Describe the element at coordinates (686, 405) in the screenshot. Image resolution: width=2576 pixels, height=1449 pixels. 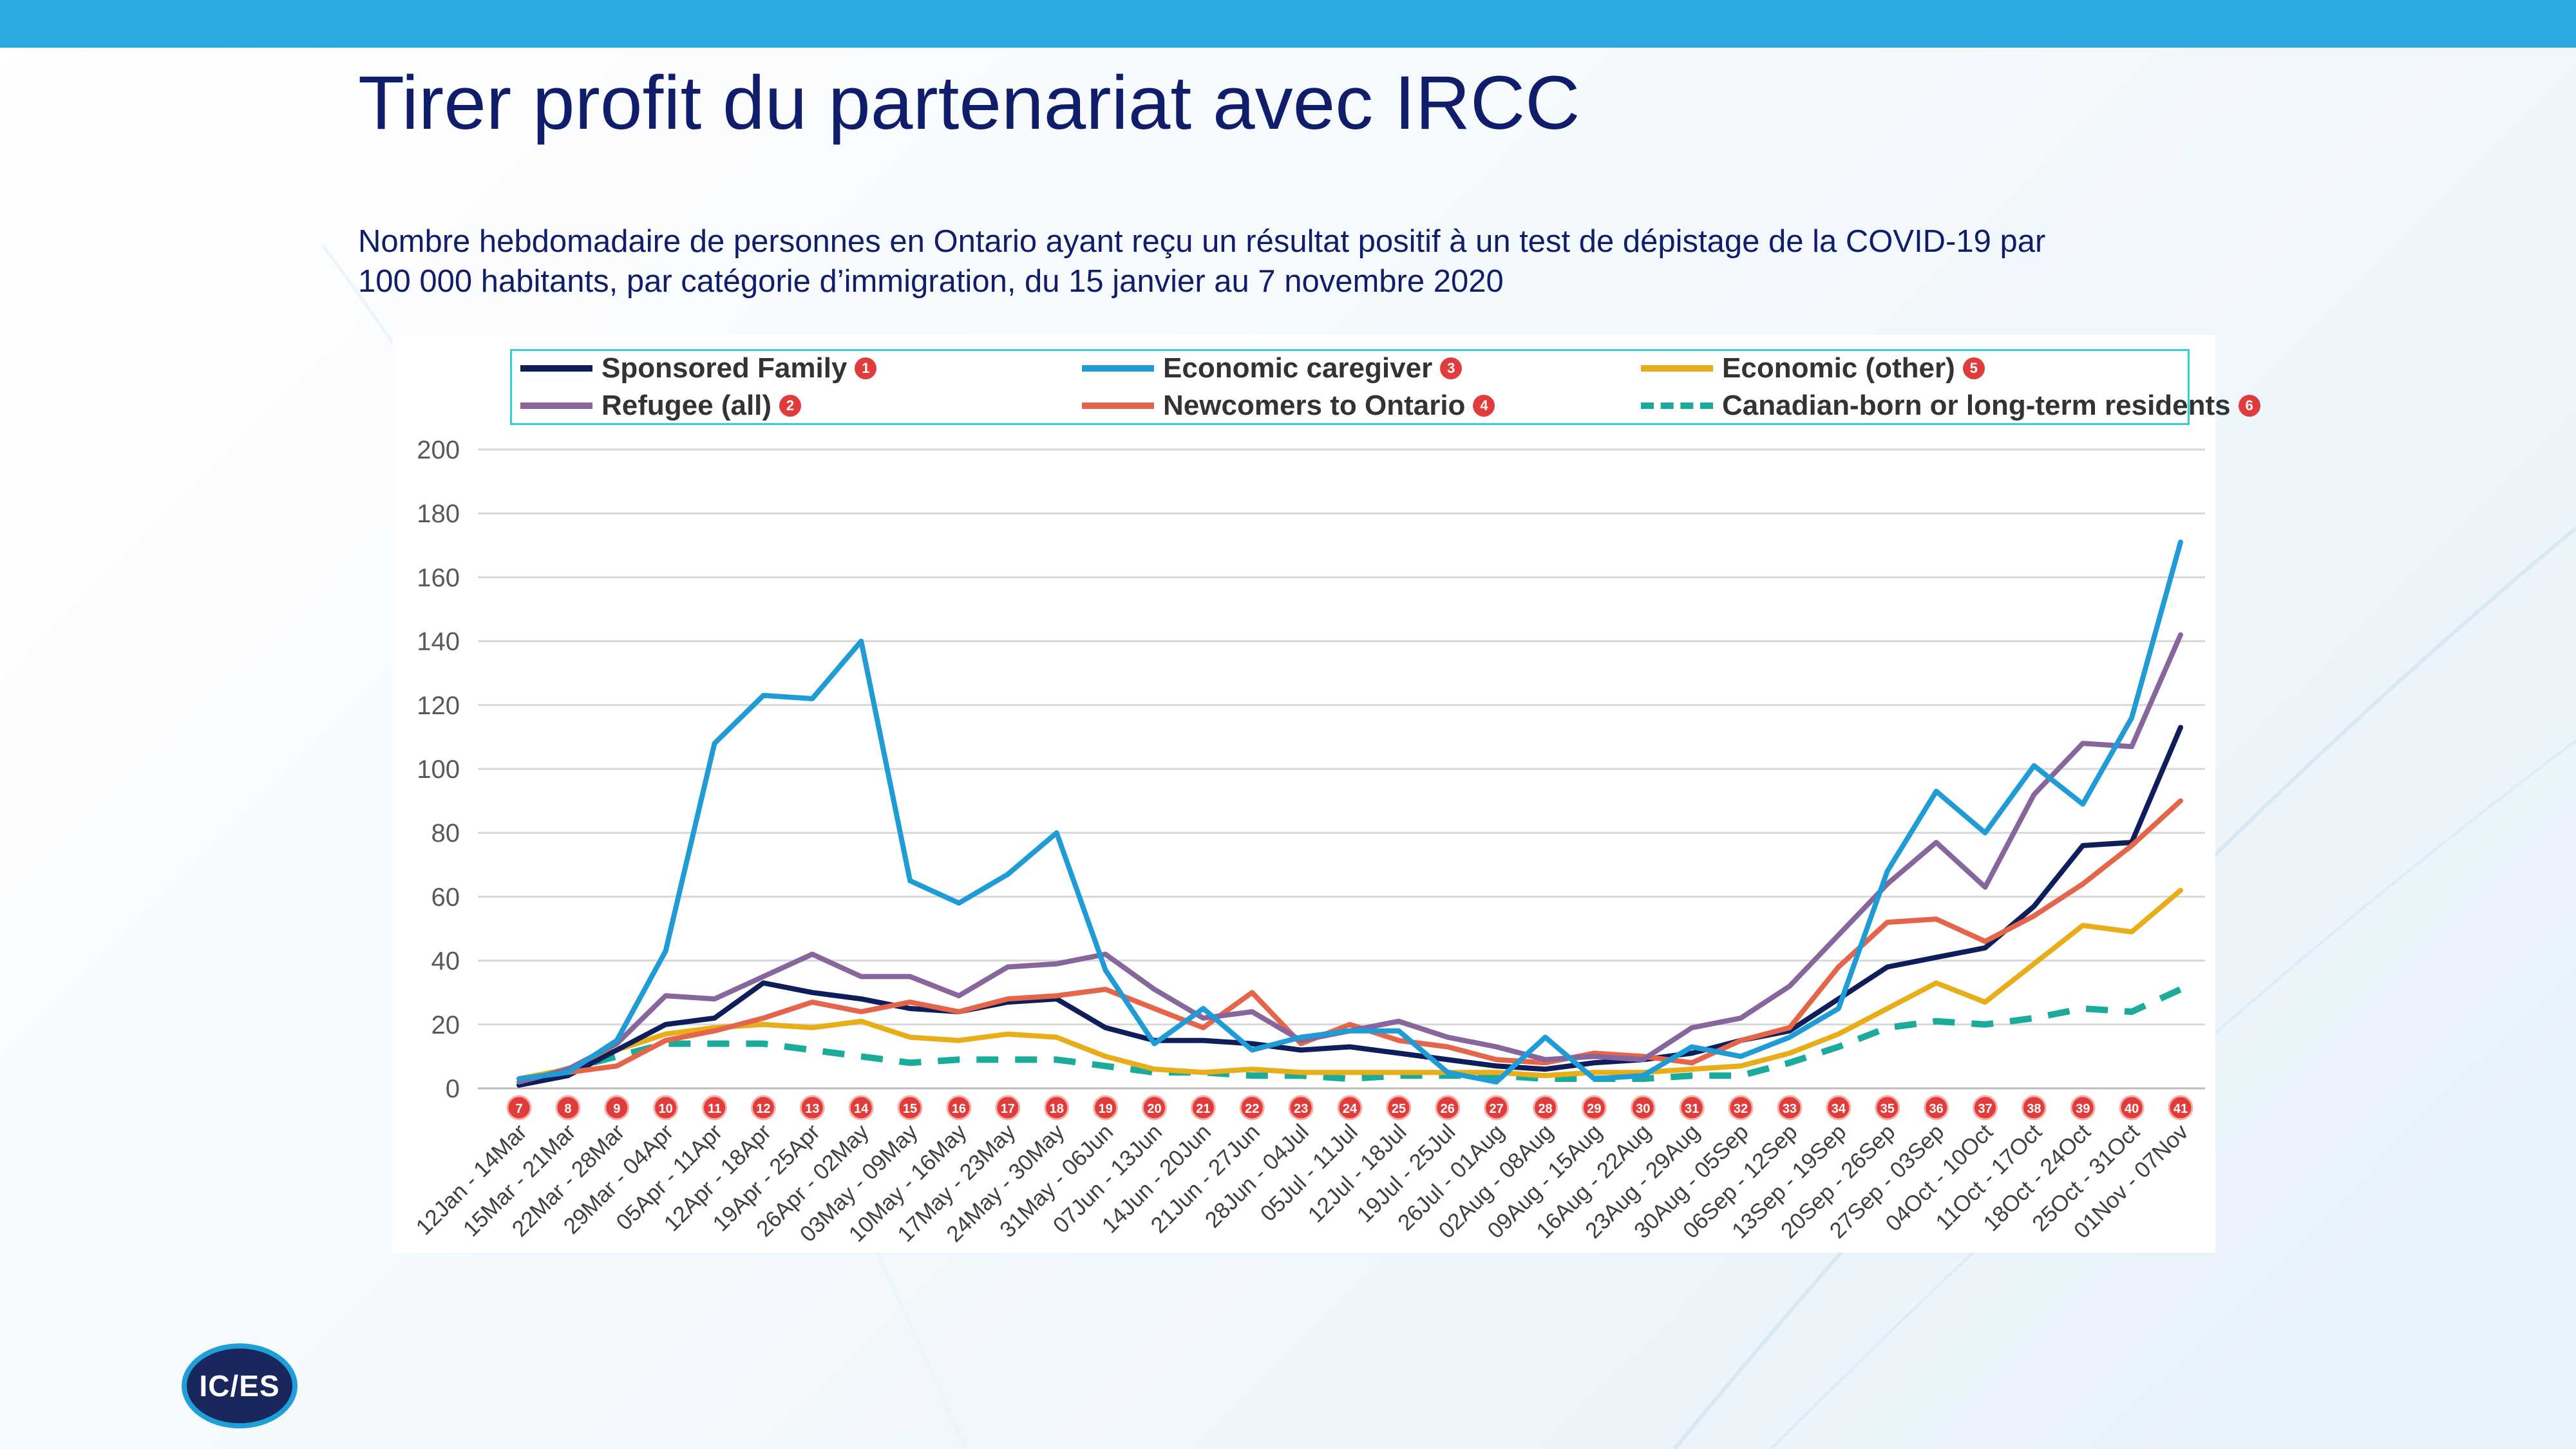
I see `legend-label-refugee: Refugee (all)` at that location.